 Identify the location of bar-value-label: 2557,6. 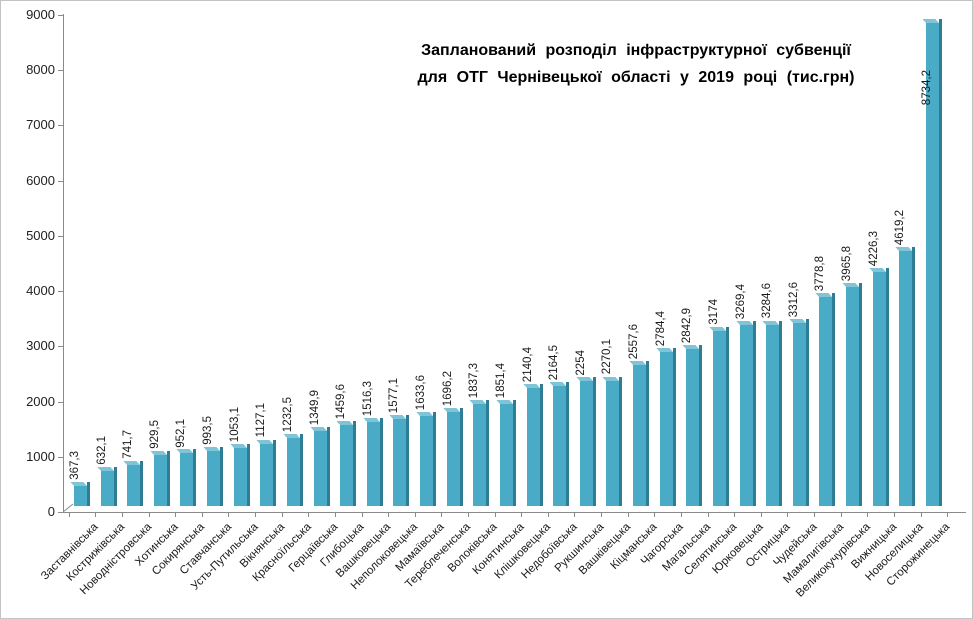
(634, 341).